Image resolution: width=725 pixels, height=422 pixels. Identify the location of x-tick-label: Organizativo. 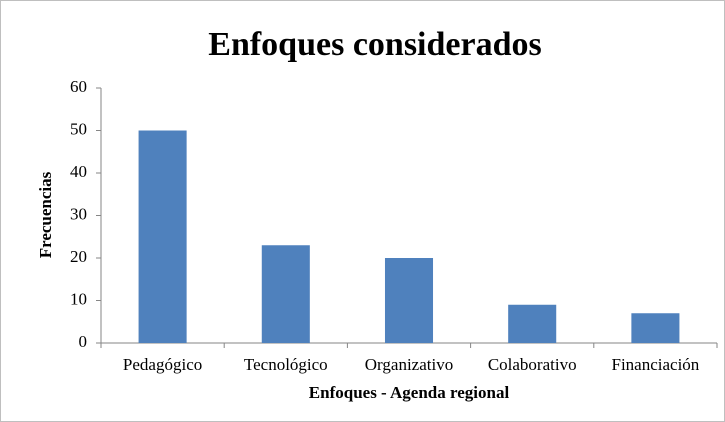
(409, 364).